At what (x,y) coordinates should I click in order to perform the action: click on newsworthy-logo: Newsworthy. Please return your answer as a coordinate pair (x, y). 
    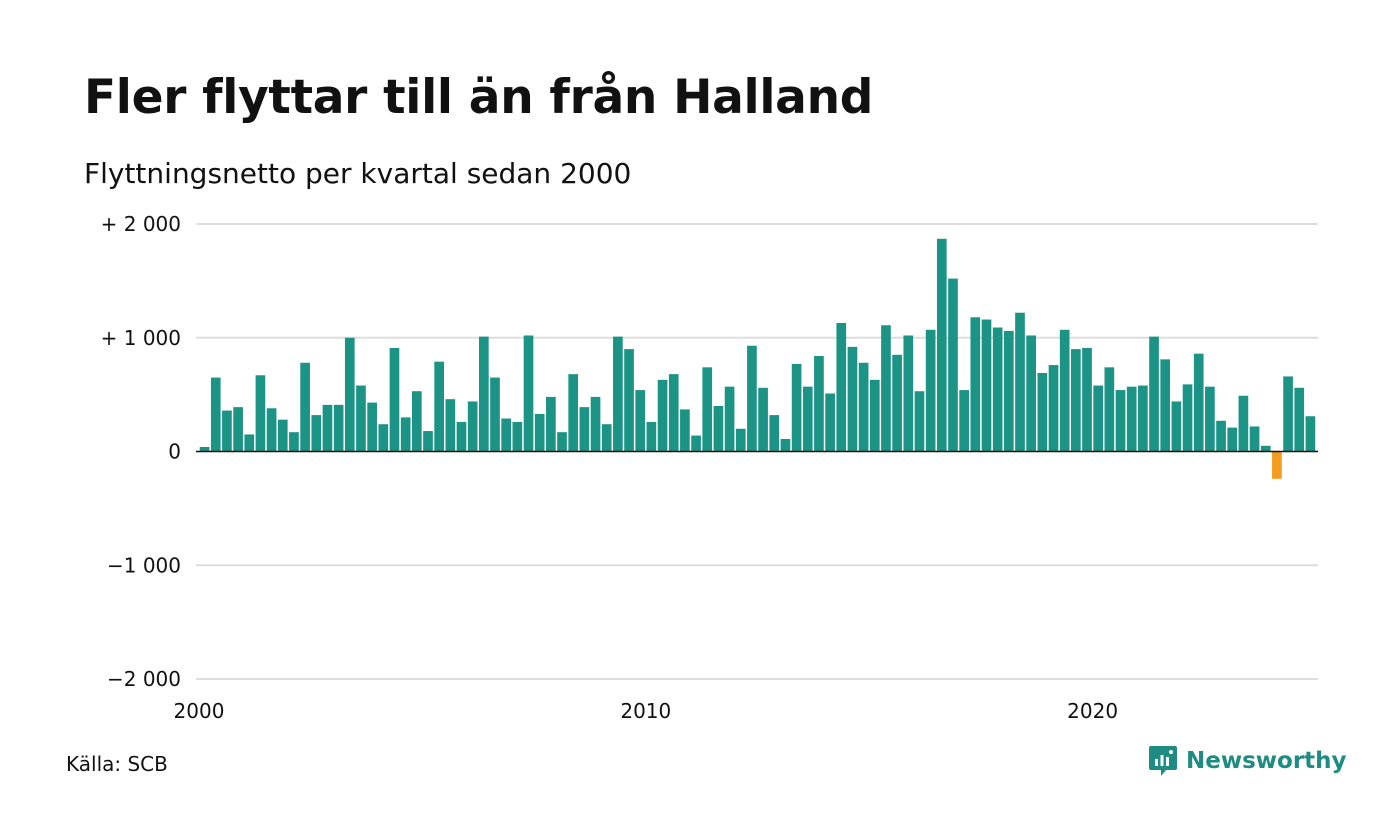
    Looking at the image, I should click on (1247, 761).